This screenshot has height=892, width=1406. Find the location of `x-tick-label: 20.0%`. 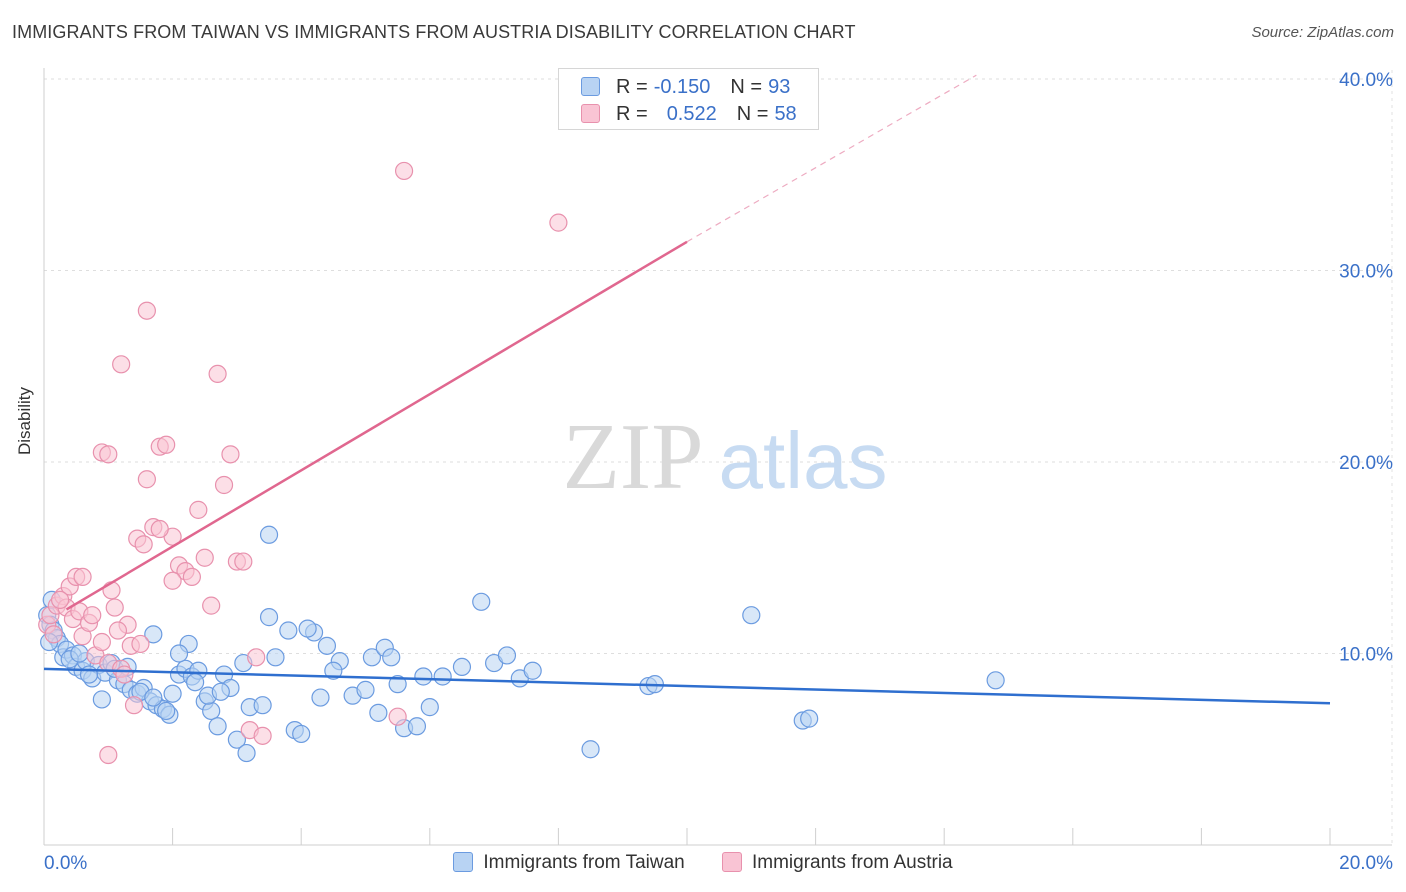

x-tick-label: 20.0% is located at coordinates (1366, 863).